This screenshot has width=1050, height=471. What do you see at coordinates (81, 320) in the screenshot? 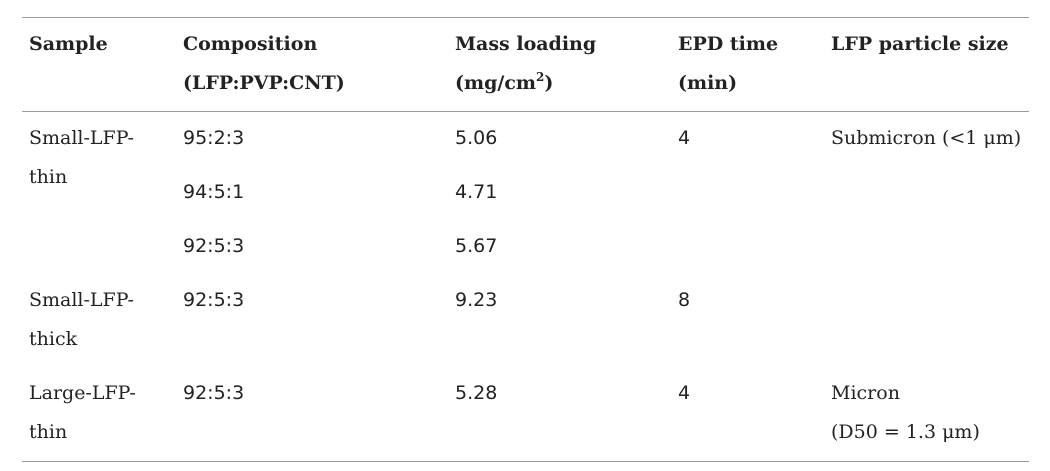
I see `sample-small-lfp-thick: Small-LFP- thick` at bounding box center [81, 320].